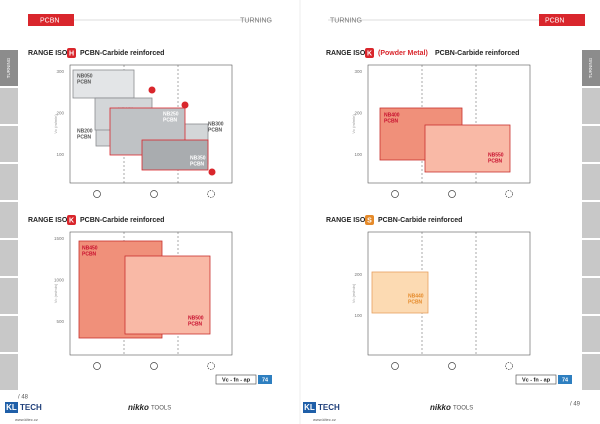 This screenshot has height=424, width=600. I want to click on y-tick-label: 1000, so click(59, 280).